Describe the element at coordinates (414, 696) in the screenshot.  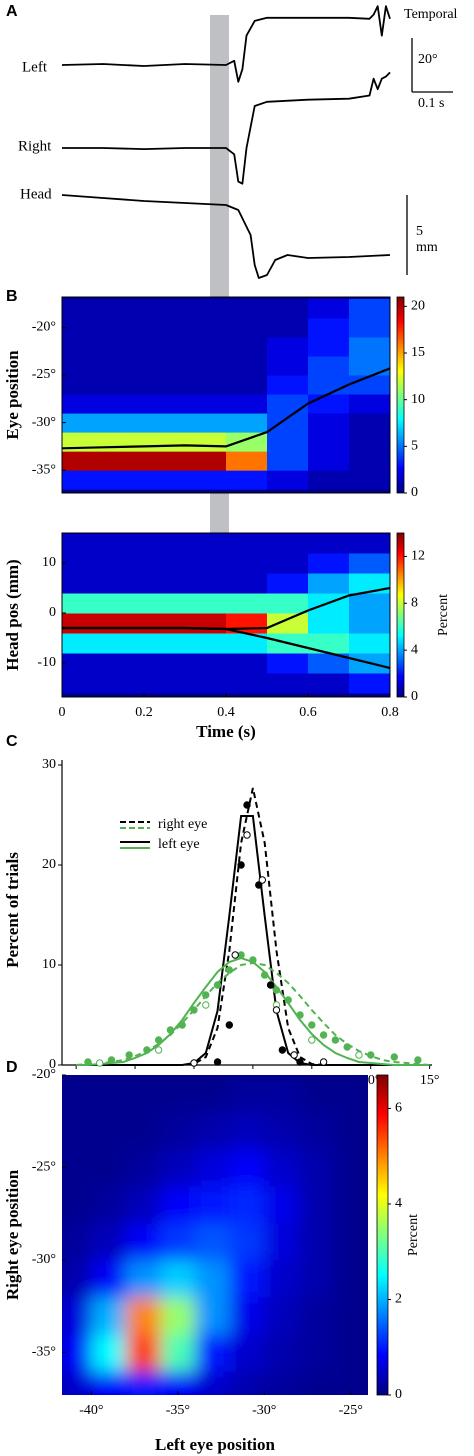
I see `colorbar-tick-label: 0` at that location.